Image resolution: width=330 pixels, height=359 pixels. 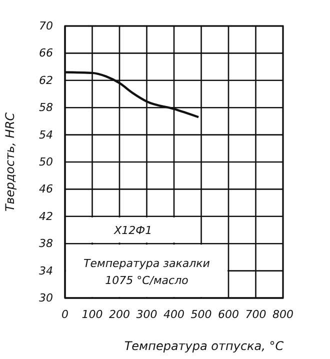 I want to click on y-tick-label: 46, so click(x=46, y=189).